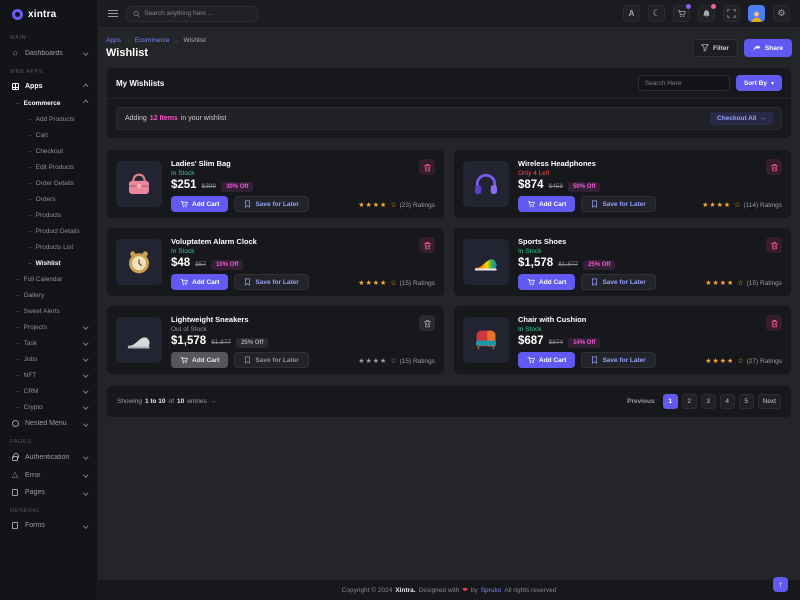  What do you see at coordinates (741, 118) in the screenshot?
I see `checkout-all-button: Checkout All →` at bounding box center [741, 118].